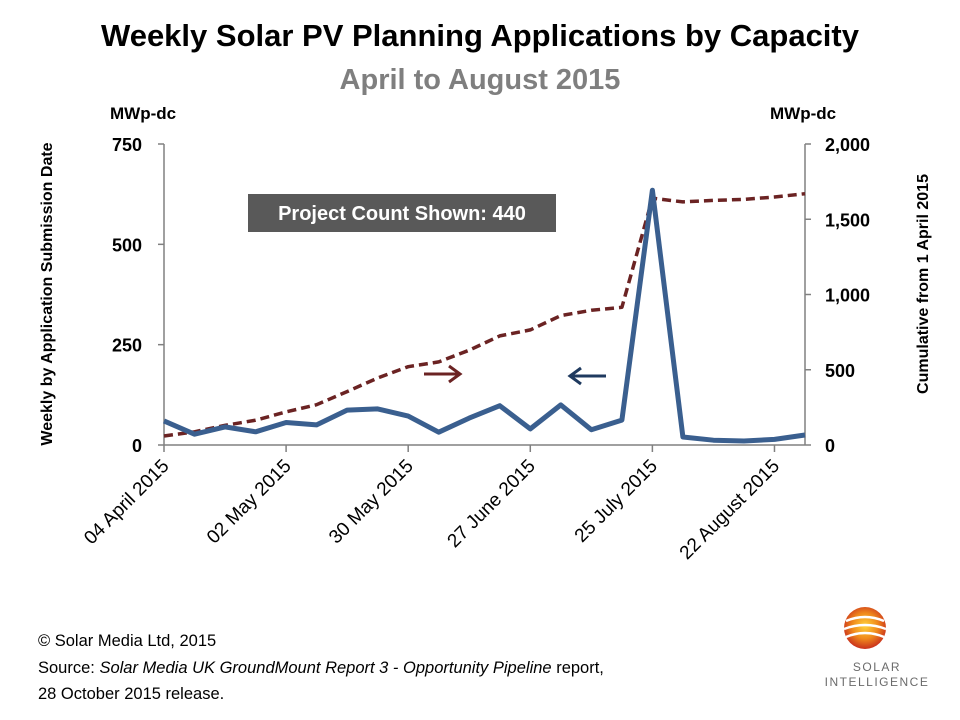 This screenshot has height=720, width=960. What do you see at coordinates (803, 113) in the screenshot?
I see `right-axis-unit: MWp-dc` at bounding box center [803, 113].